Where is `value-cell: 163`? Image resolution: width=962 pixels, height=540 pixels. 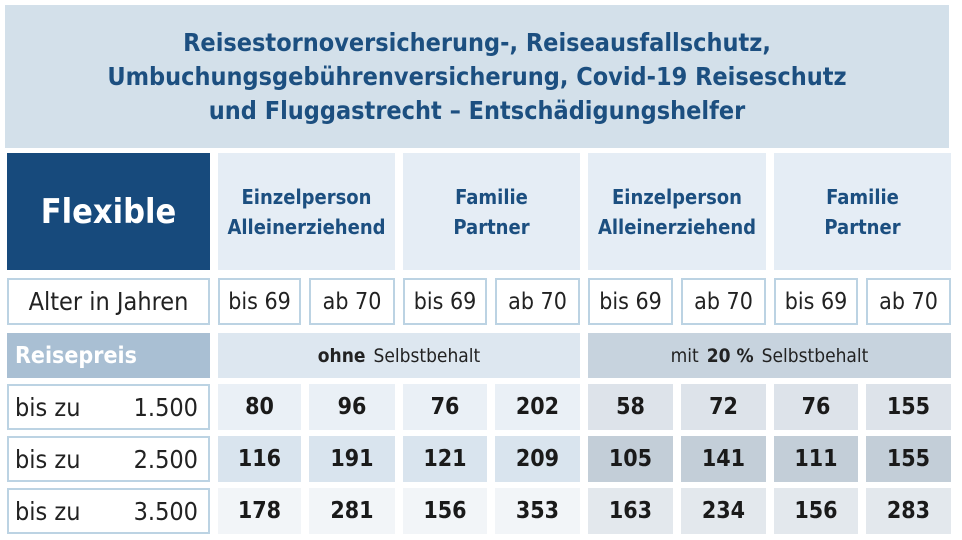 value-cell: 163 is located at coordinates (630, 511).